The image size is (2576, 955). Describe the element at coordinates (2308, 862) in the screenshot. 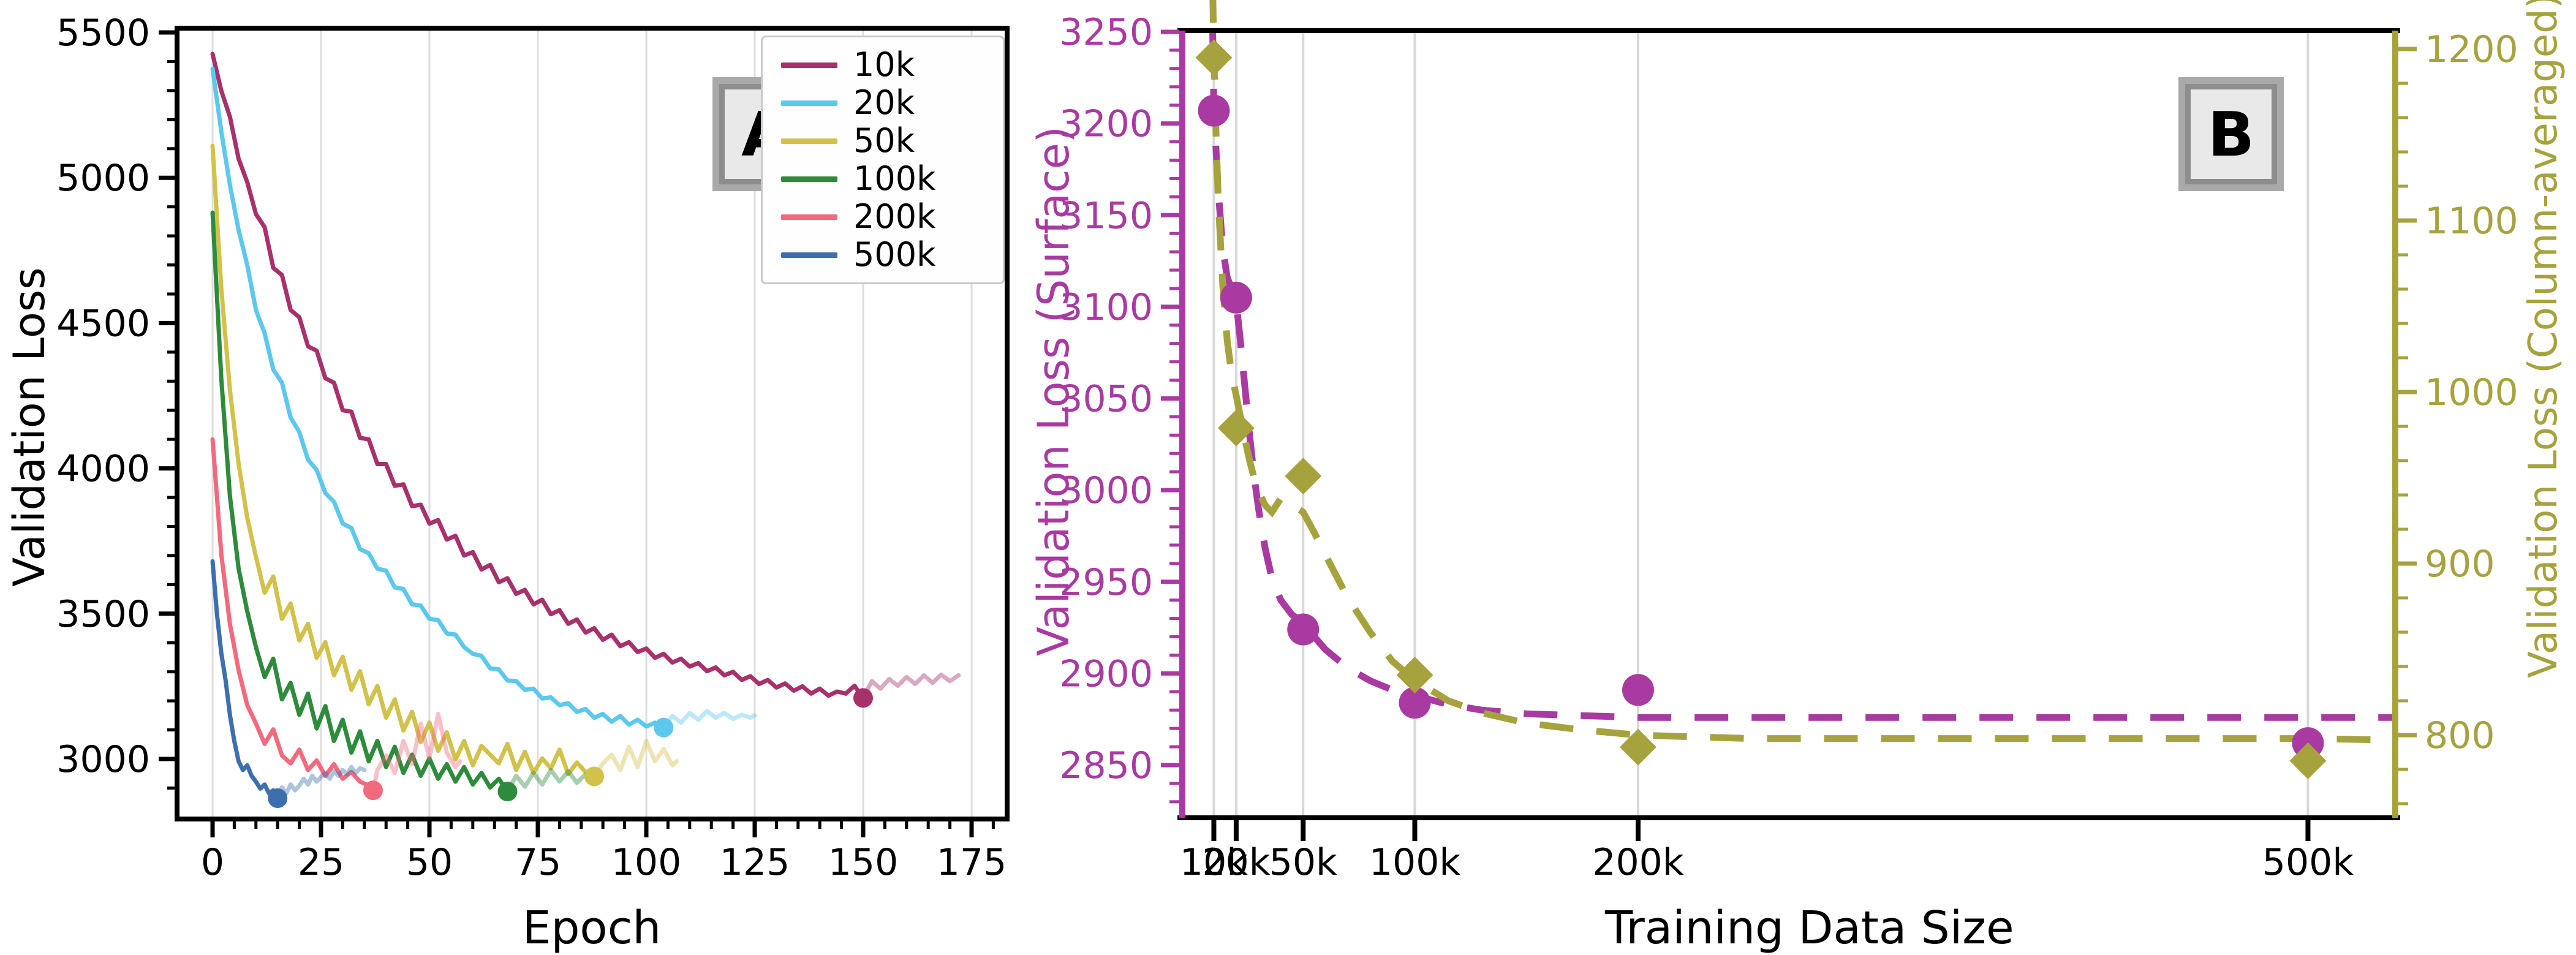

I see `svg-text: 500k` at that location.